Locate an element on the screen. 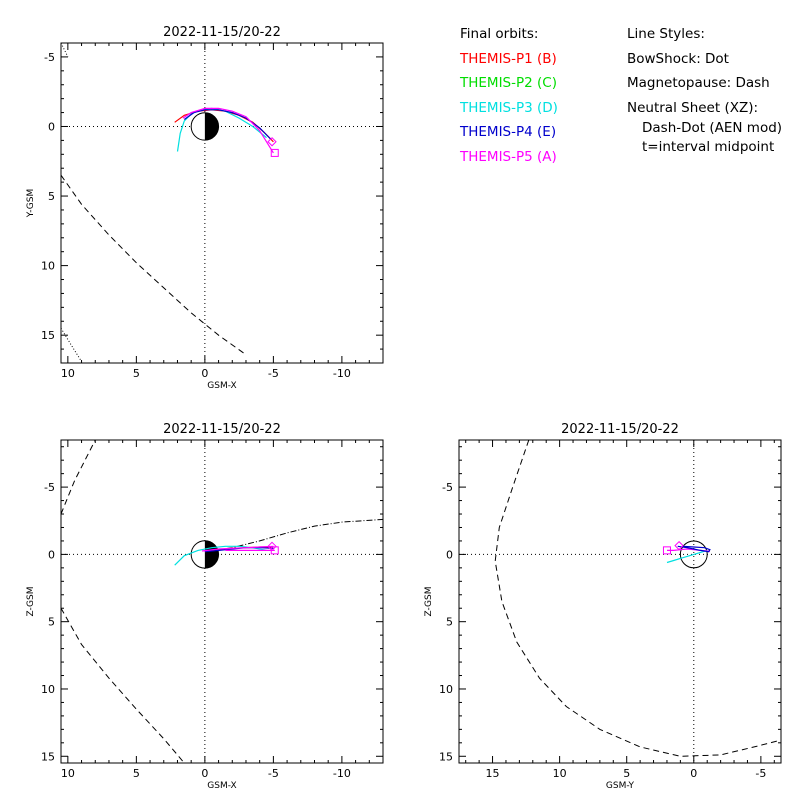  bowshock-line is located at coordinates (72, 344).